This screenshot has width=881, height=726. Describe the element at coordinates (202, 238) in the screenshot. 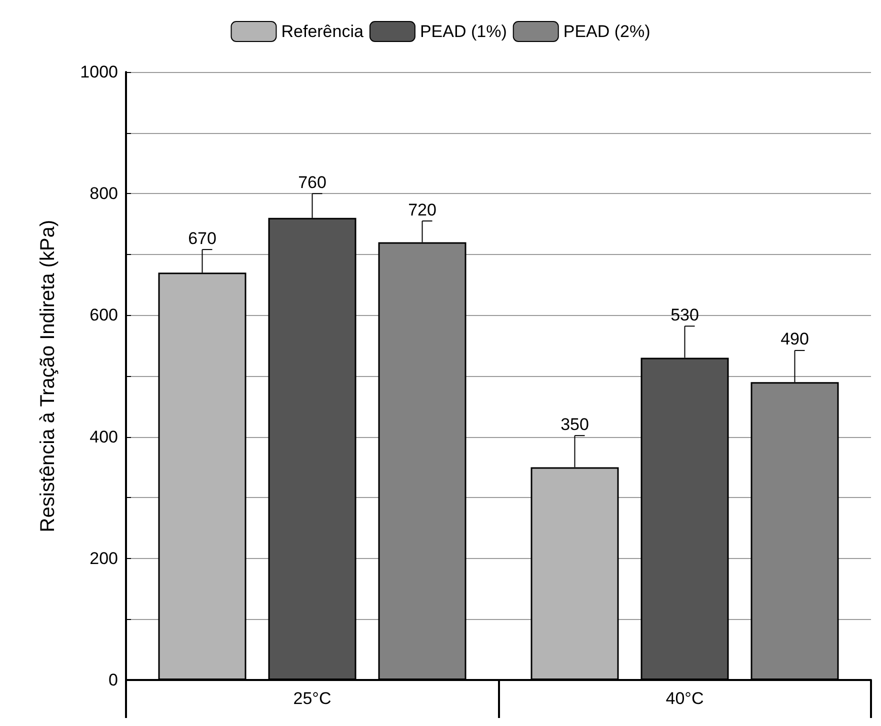

I see `data-label: 670` at that location.